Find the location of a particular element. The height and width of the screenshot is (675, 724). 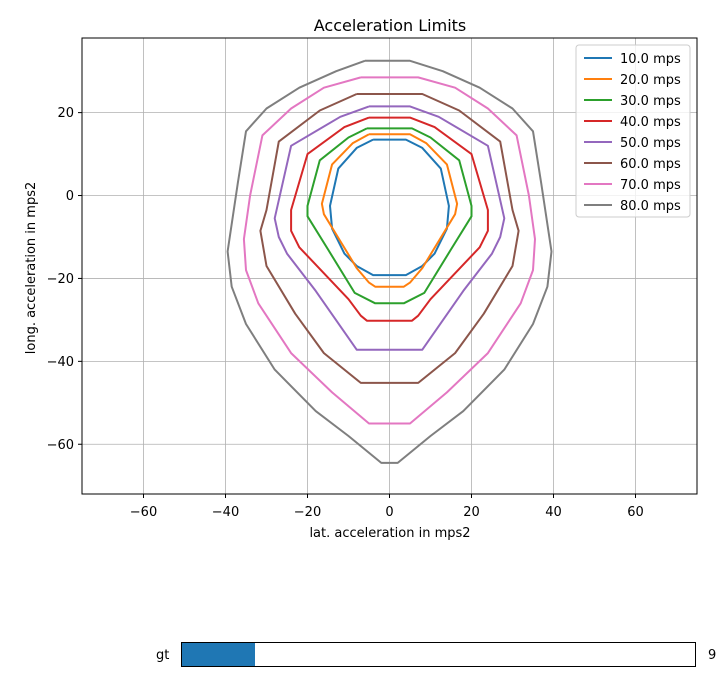

slider-fill is located at coordinates (219, 654).